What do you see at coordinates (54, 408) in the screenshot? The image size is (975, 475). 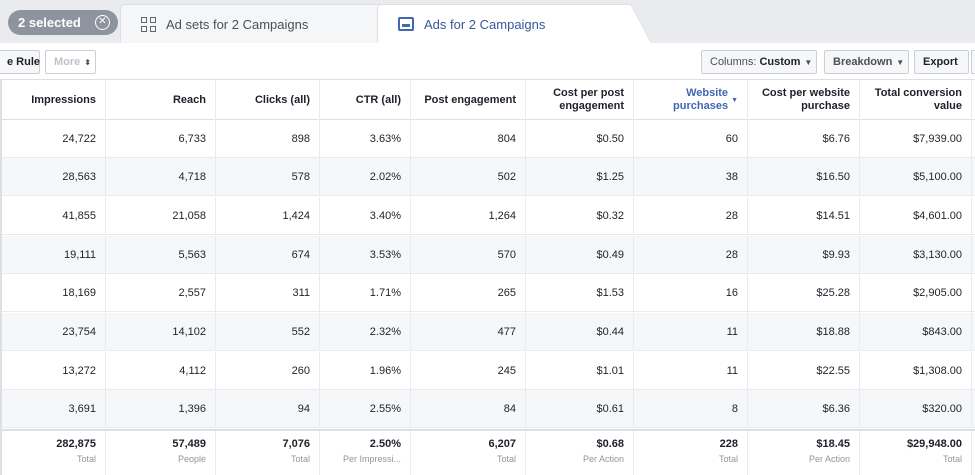 I see `cell-impressions: 3,691` at bounding box center [54, 408].